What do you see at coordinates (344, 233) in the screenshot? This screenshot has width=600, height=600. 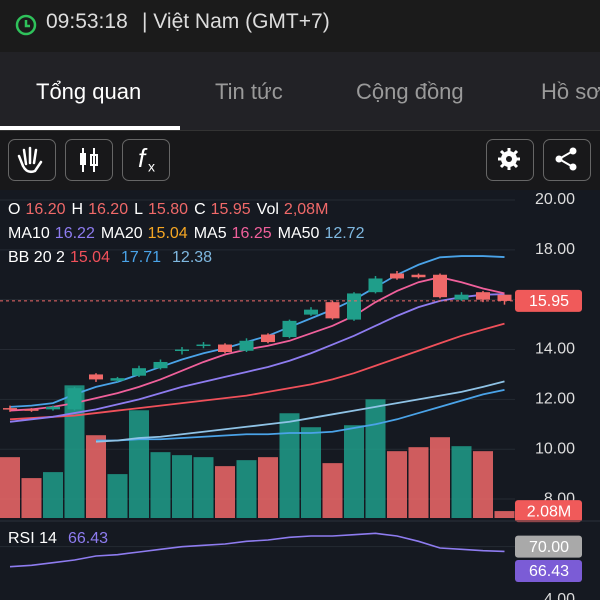 I see `legend-value: 12.72` at bounding box center [344, 233].